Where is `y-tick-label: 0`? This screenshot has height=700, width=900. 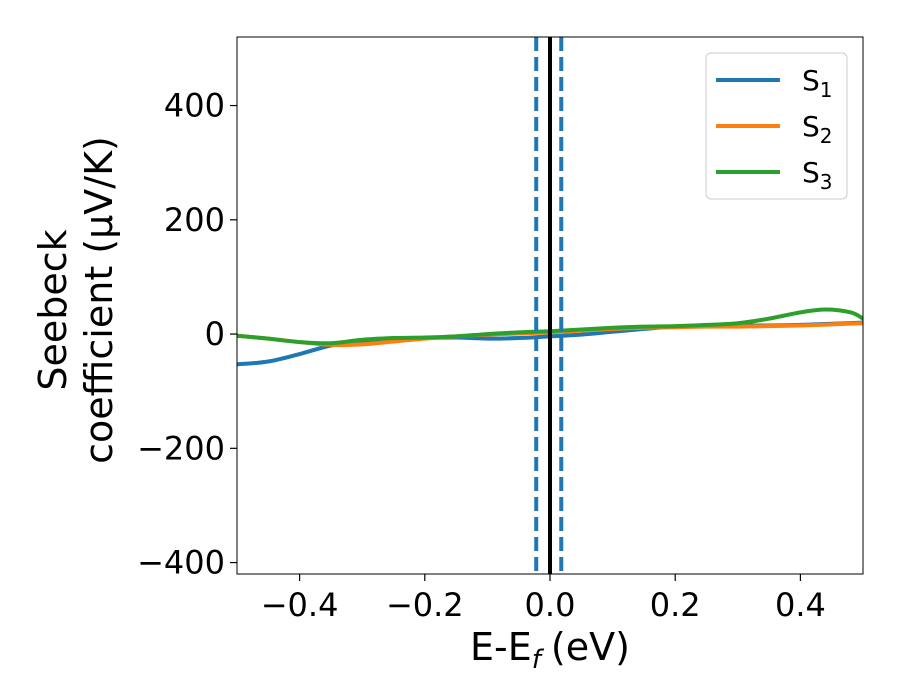
y-tick-label: 0 is located at coordinates (215, 334).